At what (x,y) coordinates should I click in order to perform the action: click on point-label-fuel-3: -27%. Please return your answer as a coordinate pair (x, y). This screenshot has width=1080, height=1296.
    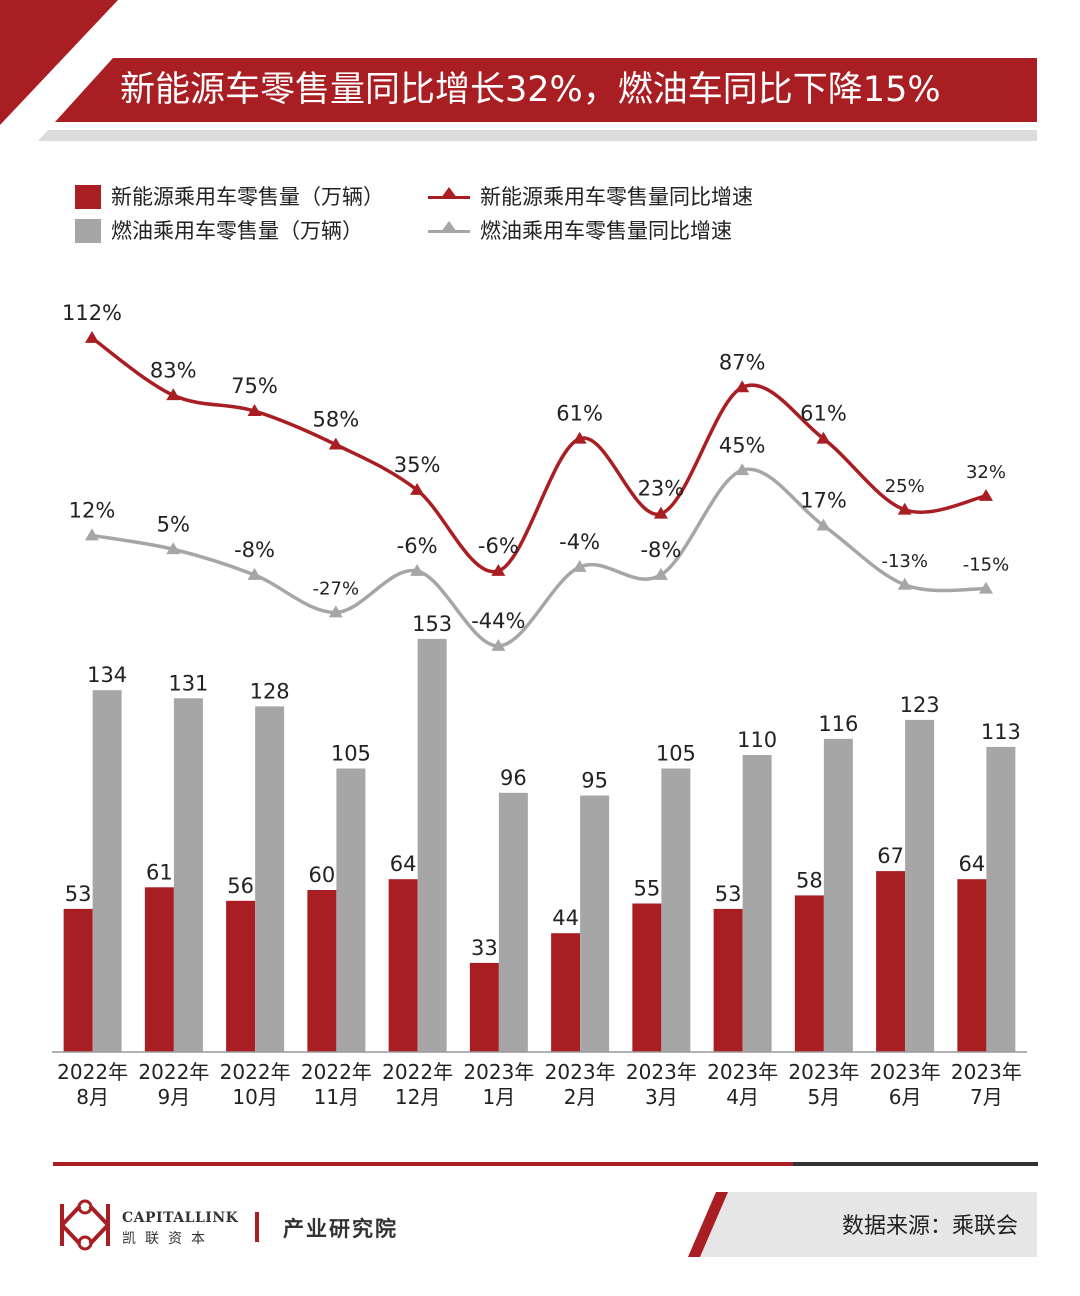
    Looking at the image, I should click on (336, 588).